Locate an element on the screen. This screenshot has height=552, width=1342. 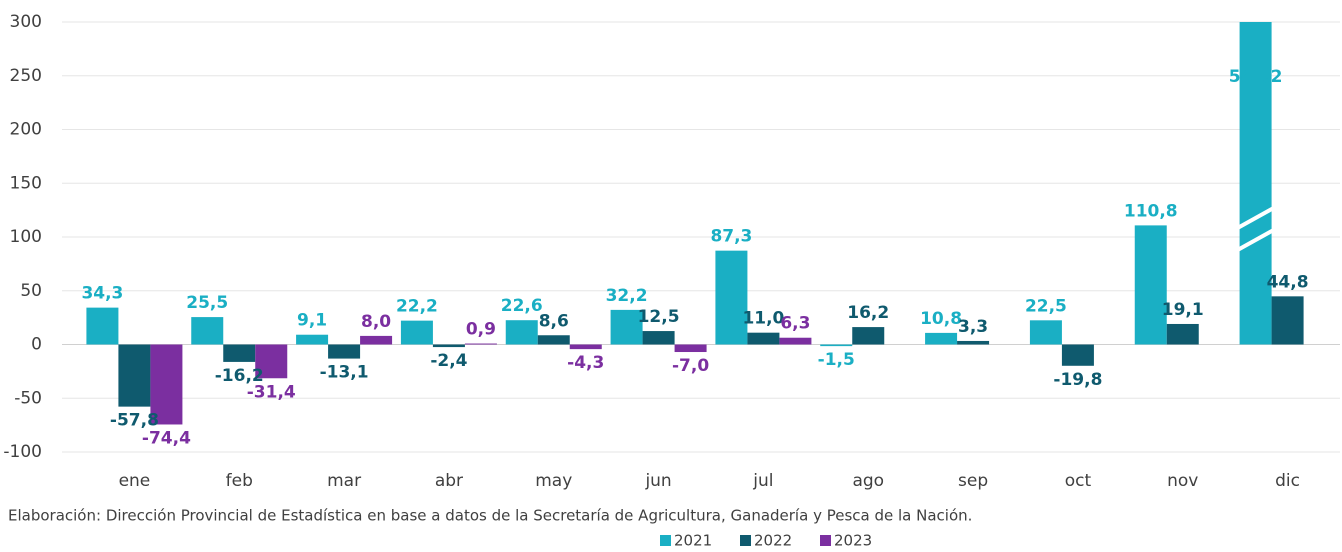
value-label: 22,6 is located at coordinates (522, 306).